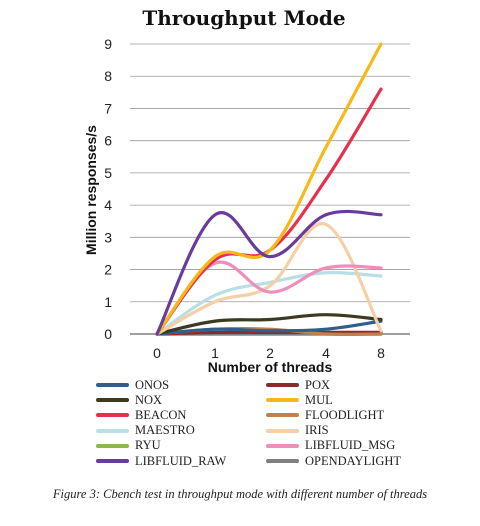 This screenshot has height=526, width=480. What do you see at coordinates (108, 189) in the screenshot?
I see `y-tick-labels: 0 1 2 3 4 5 6 7 8 9` at bounding box center [108, 189].